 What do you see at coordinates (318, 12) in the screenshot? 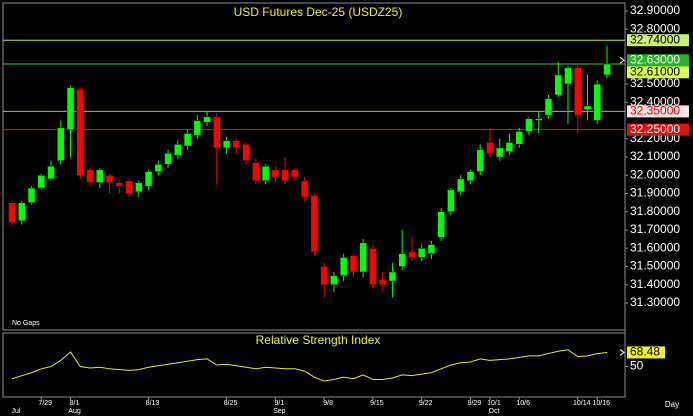
I see `chart-title: USD Futures Dec-25 (USDZ25)` at bounding box center [318, 12].